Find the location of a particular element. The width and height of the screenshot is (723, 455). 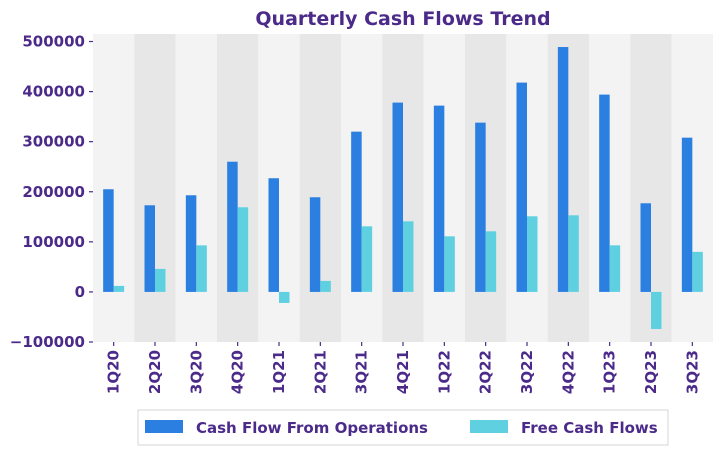

legend-box is located at coordinates (403, 427).